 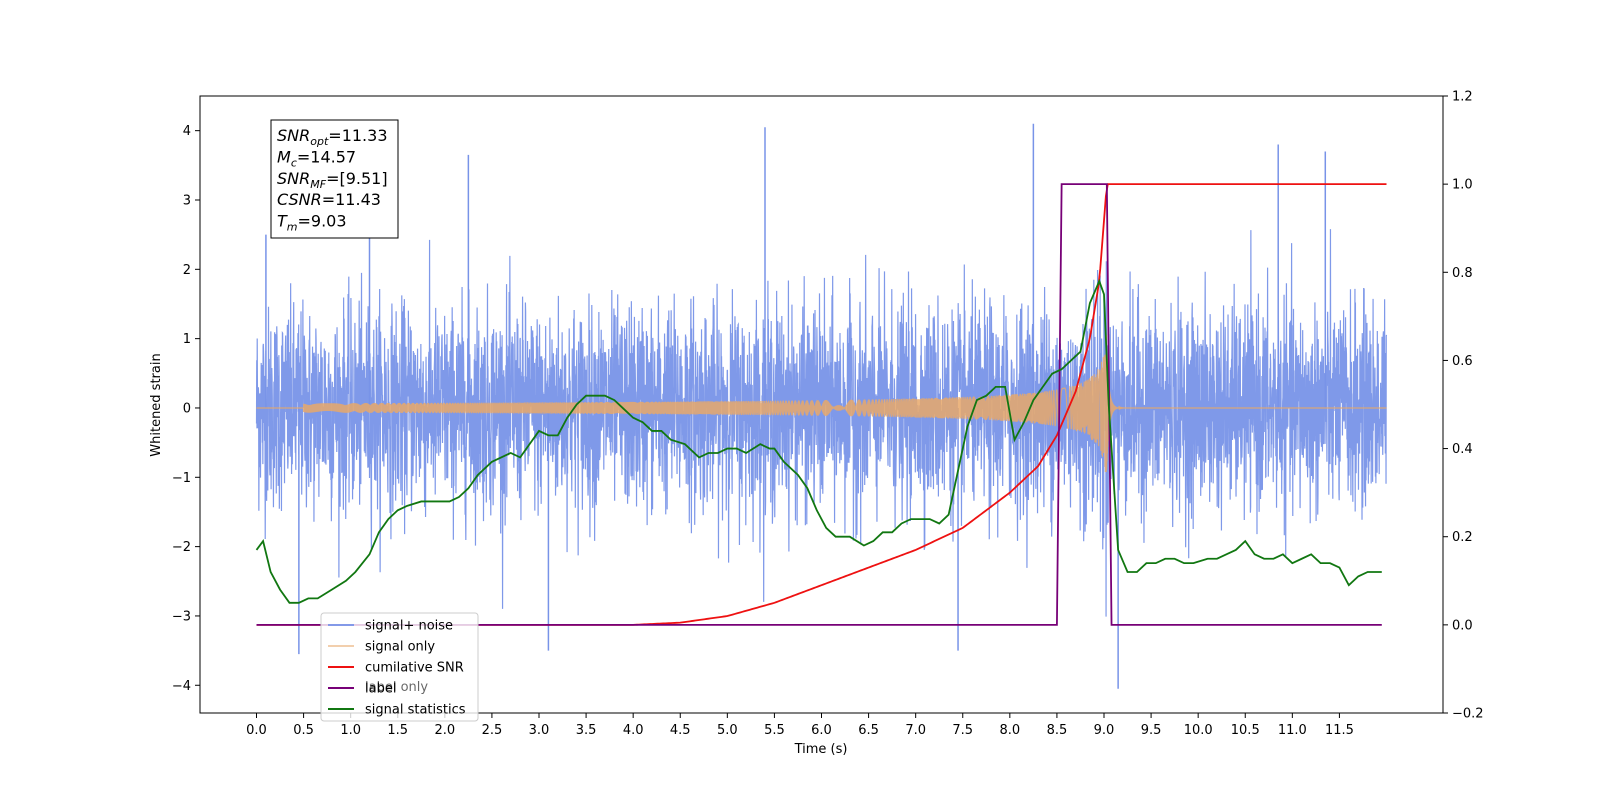 What do you see at coordinates (409, 626) in the screenshot?
I see `legend-label: signal+ noise` at bounding box center [409, 626].